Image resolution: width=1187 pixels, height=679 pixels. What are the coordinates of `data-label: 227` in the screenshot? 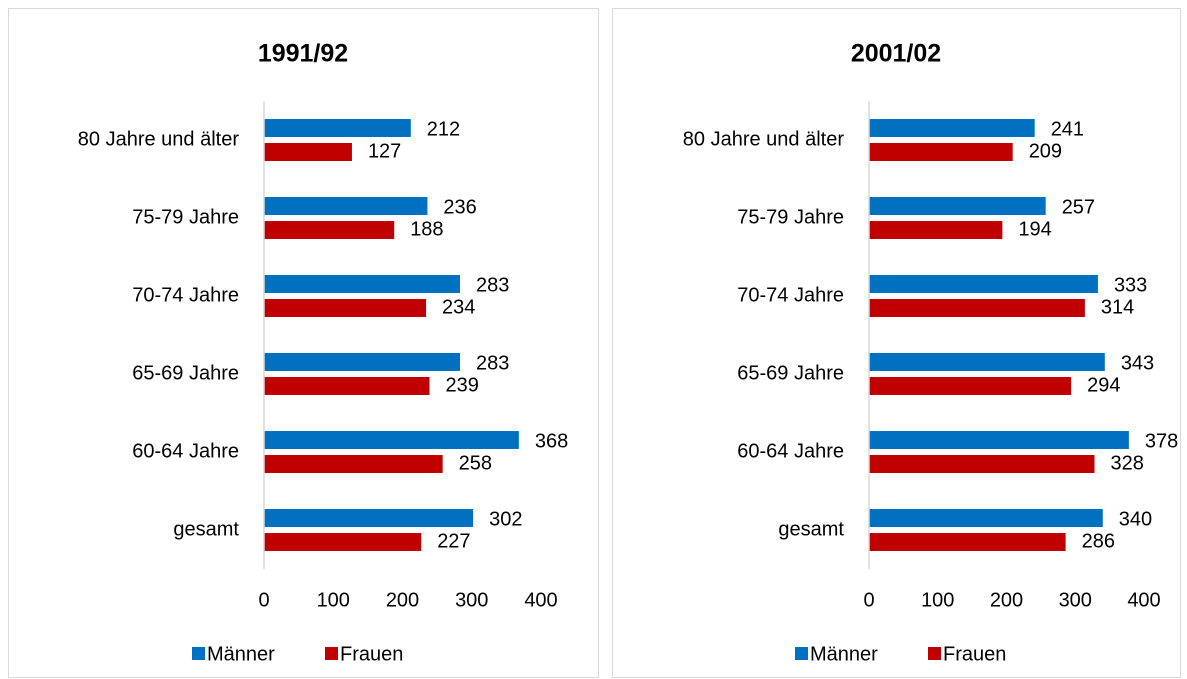 It's located at (453, 541).